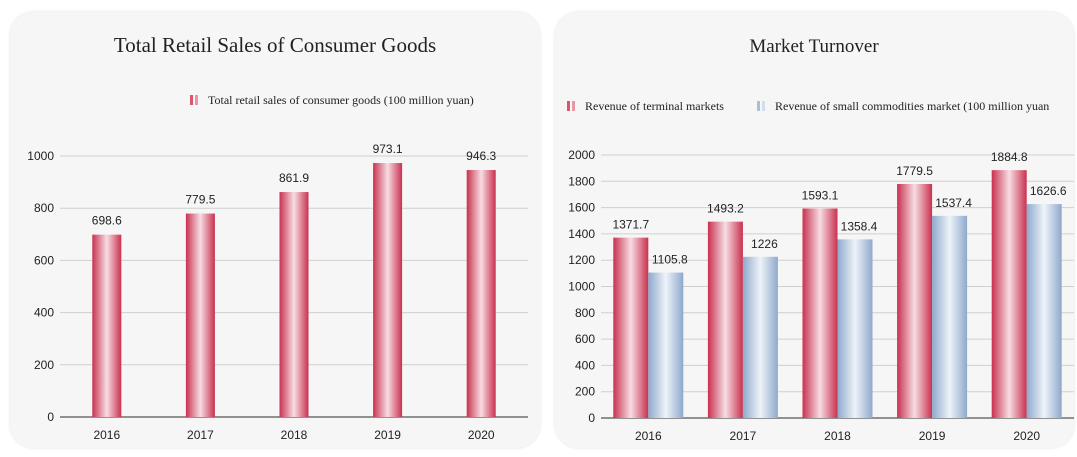  I want to click on data-label: 1884.8, so click(1009, 157).